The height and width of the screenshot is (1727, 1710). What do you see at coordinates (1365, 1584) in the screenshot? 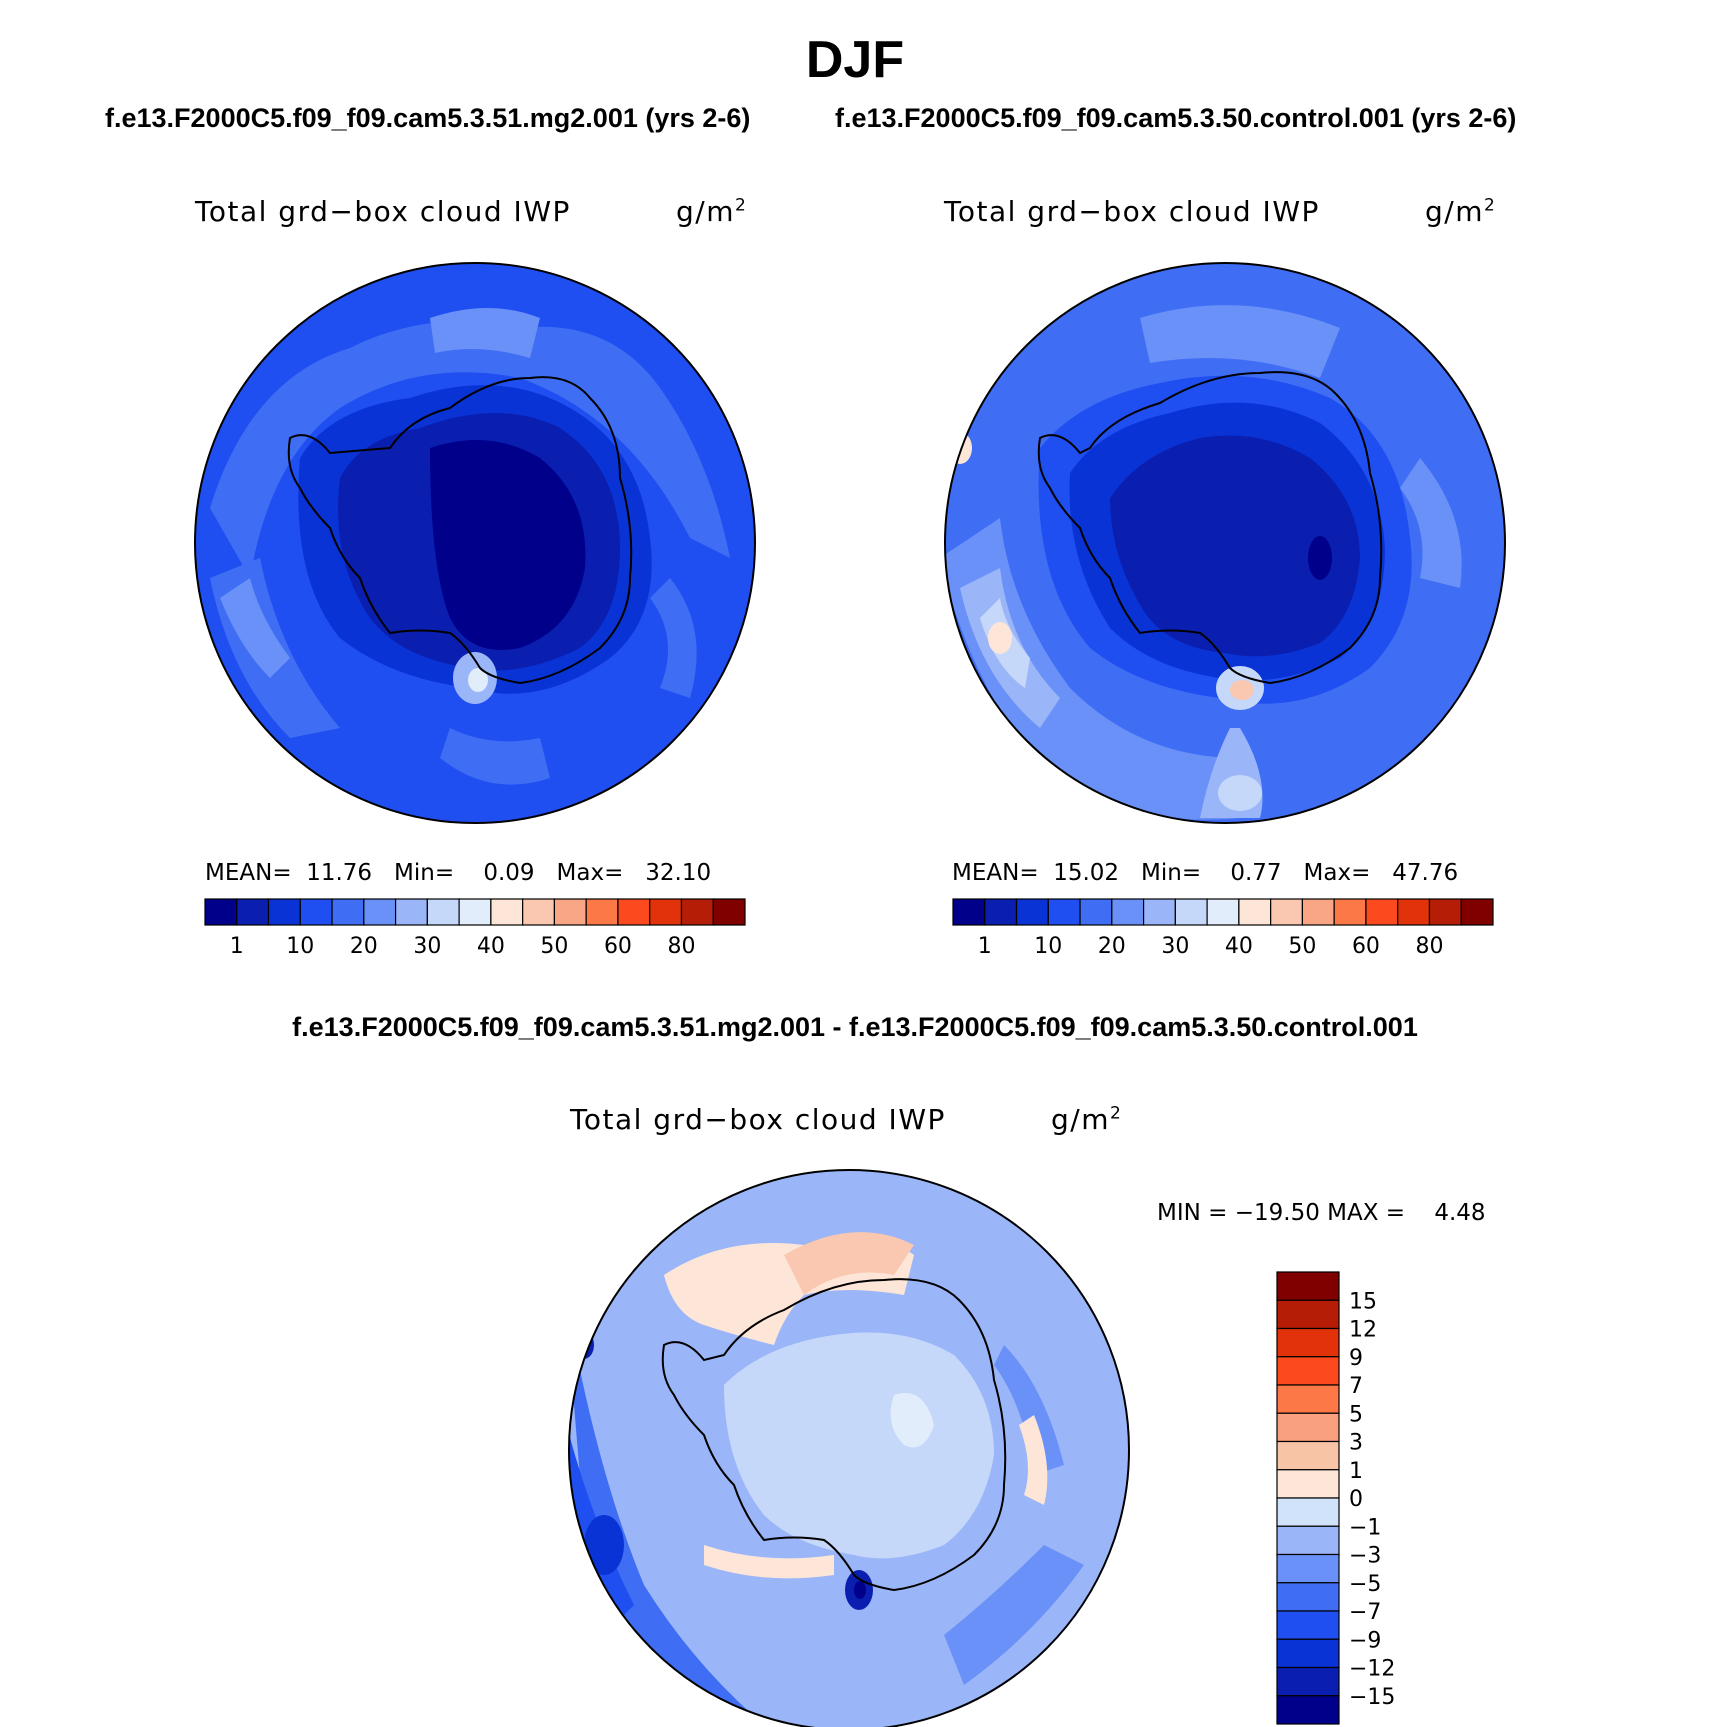
I see `colorbar-tick-label: −5` at bounding box center [1365, 1584].